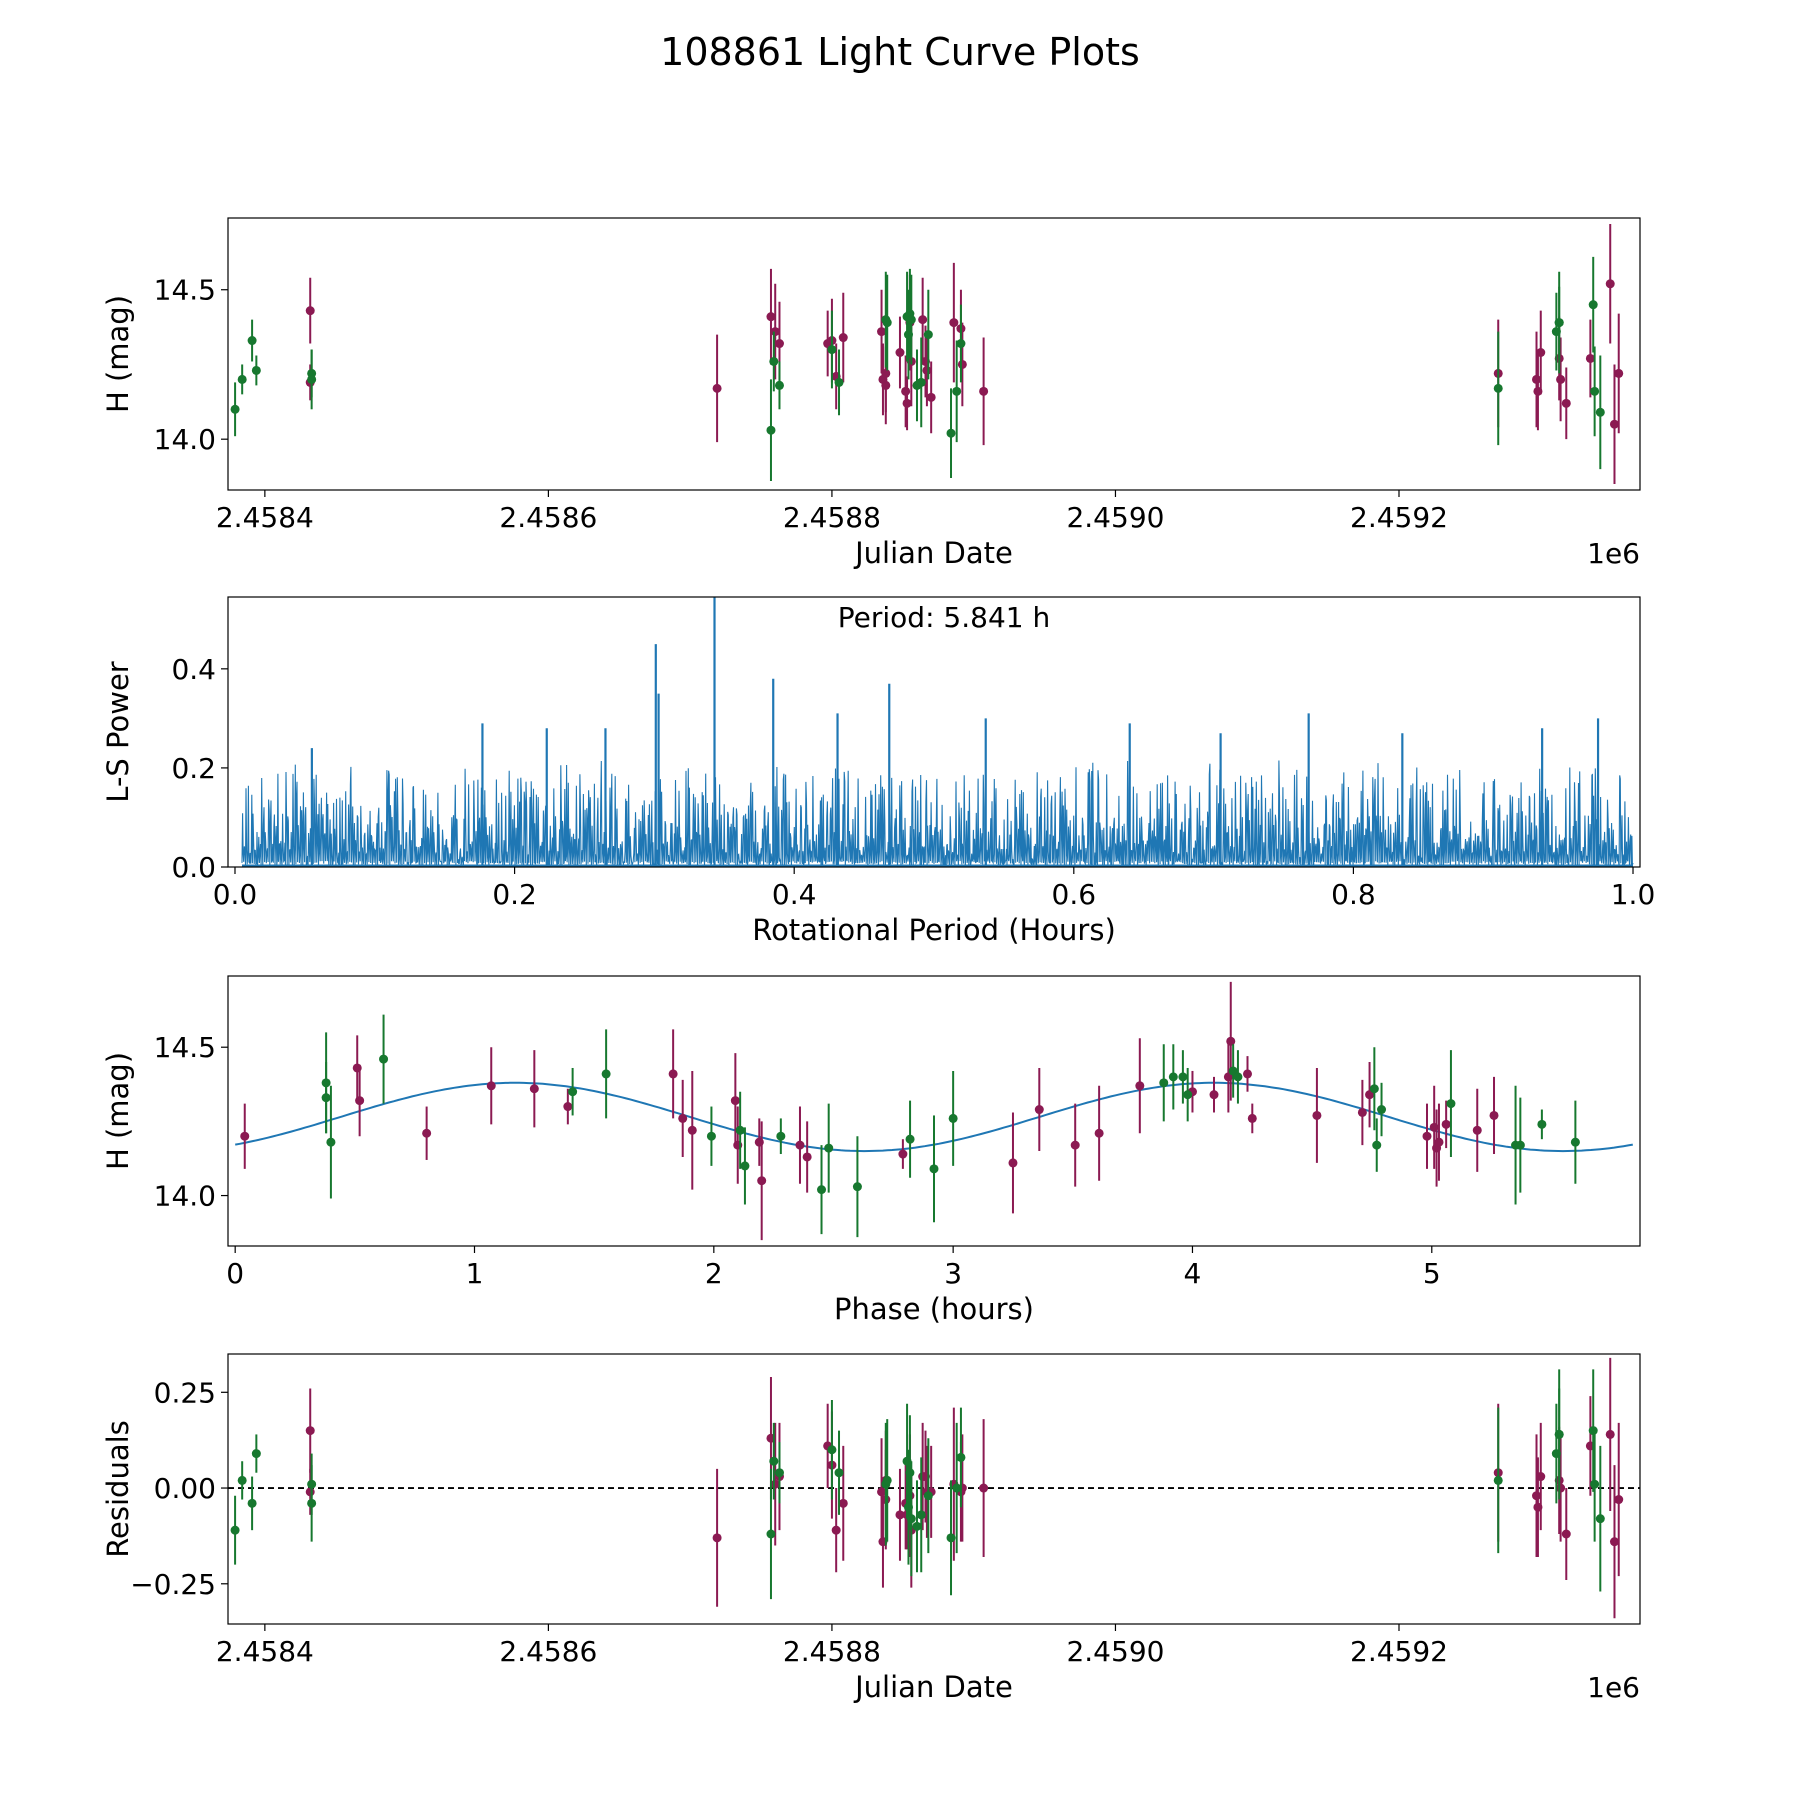  Describe the element at coordinates (235, 1273) in the screenshot. I see `x-tick-label: 0` at that location.